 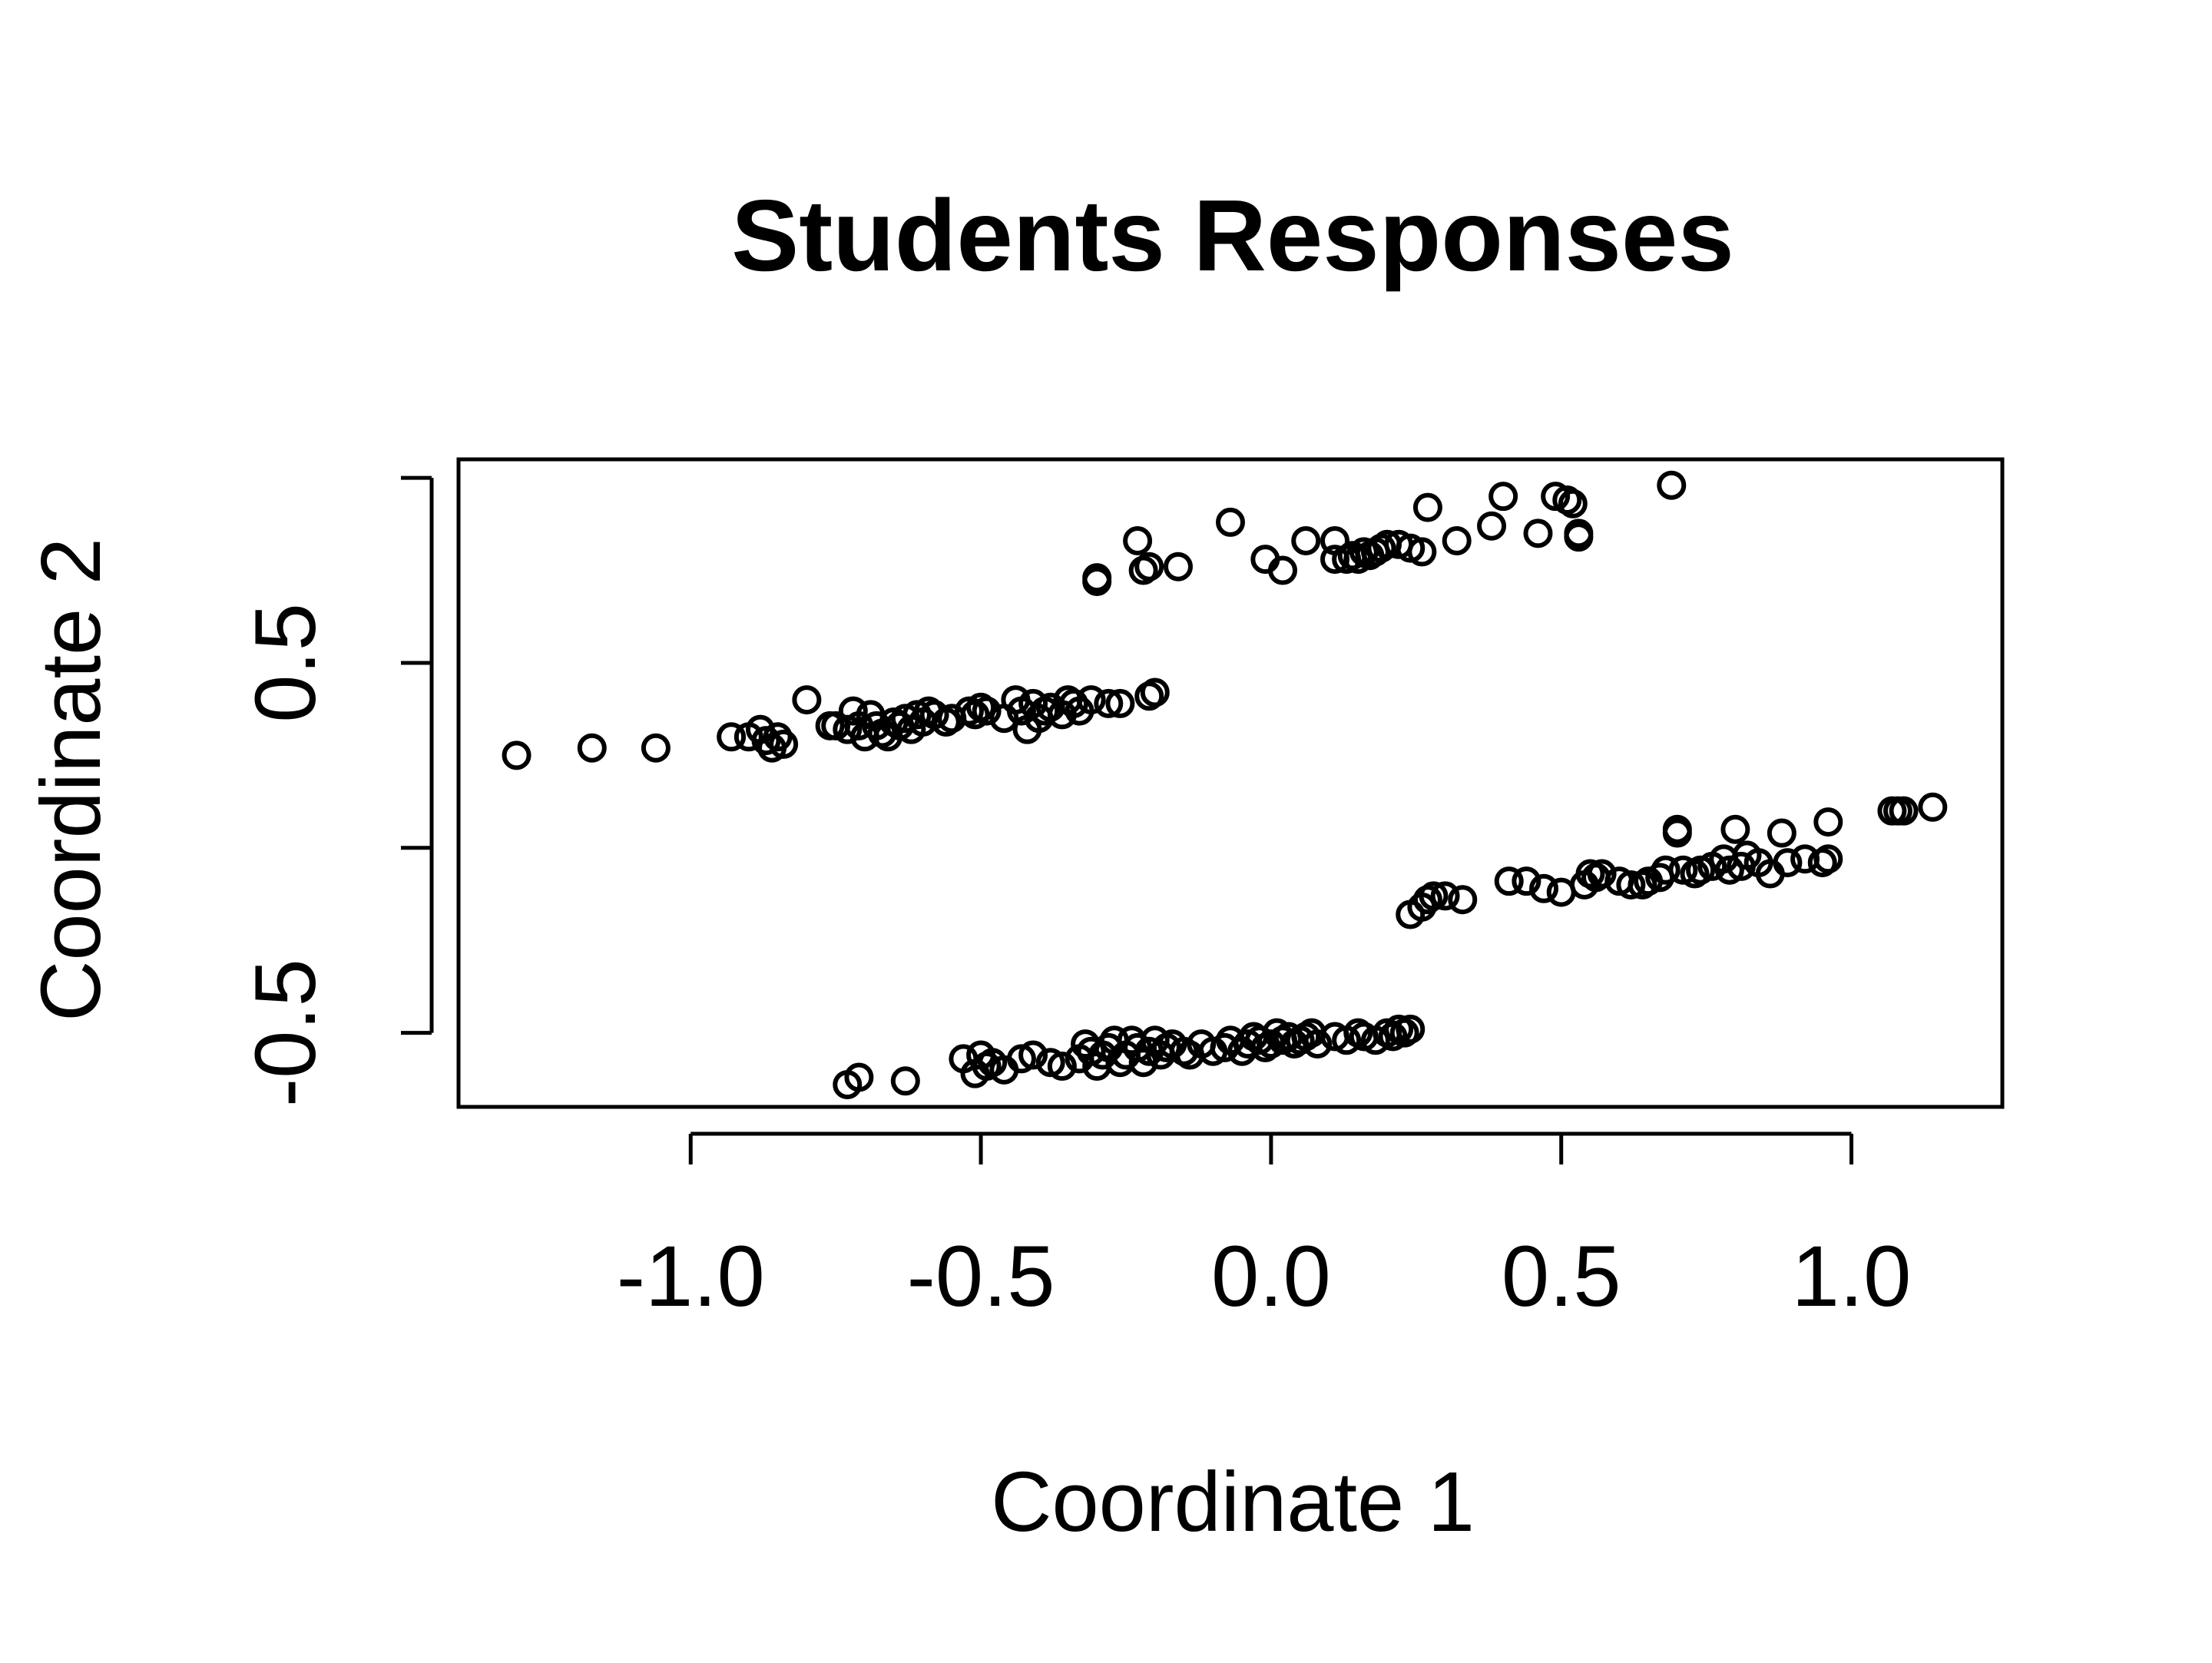 What do you see at coordinates (285, 1033) in the screenshot?
I see `y-tick-label: -0.5` at bounding box center [285, 1033].